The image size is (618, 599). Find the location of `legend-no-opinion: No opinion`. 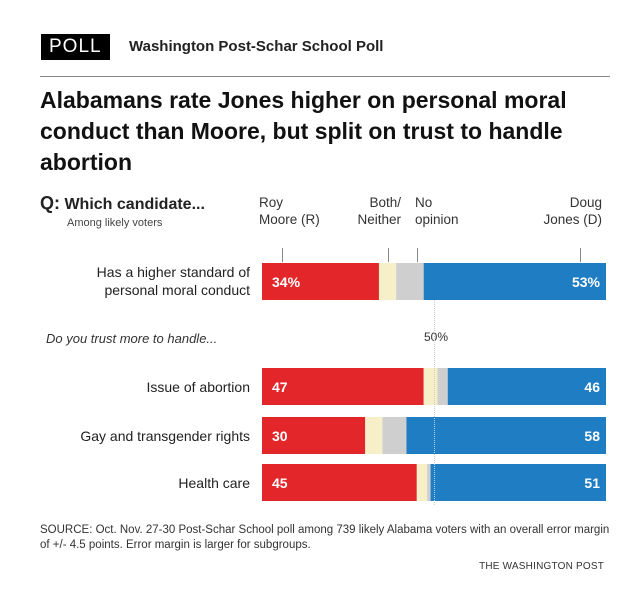

legend-no-opinion: No opinion is located at coordinates (437, 211).